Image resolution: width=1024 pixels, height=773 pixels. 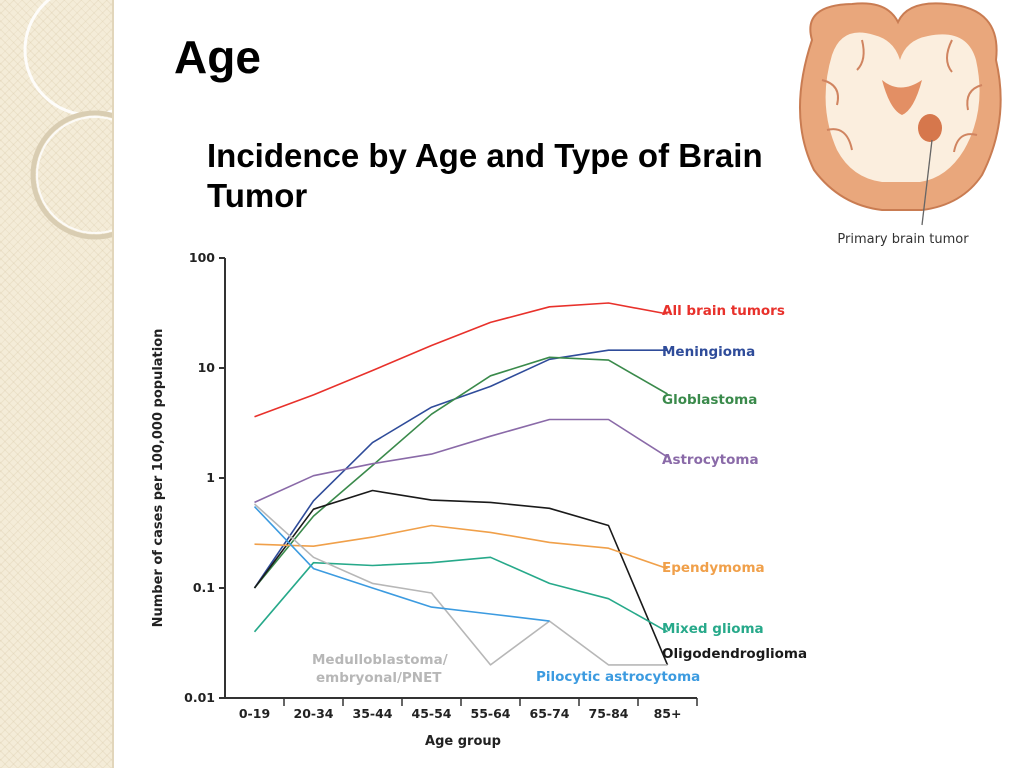 What do you see at coordinates (202, 257) in the screenshot?
I see `y-tick-label: 100` at bounding box center [202, 257].